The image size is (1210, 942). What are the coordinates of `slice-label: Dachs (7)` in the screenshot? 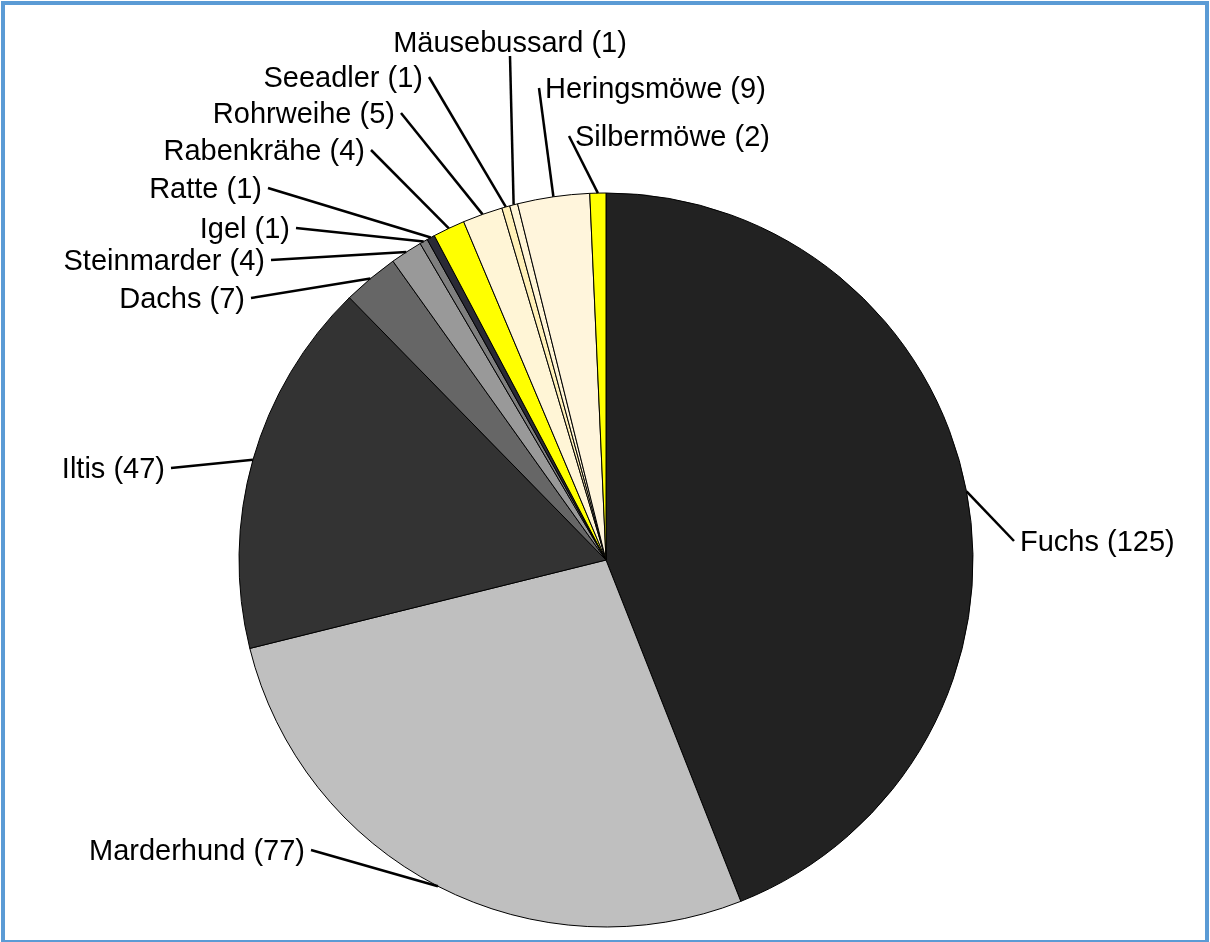 It's located at (182, 298).